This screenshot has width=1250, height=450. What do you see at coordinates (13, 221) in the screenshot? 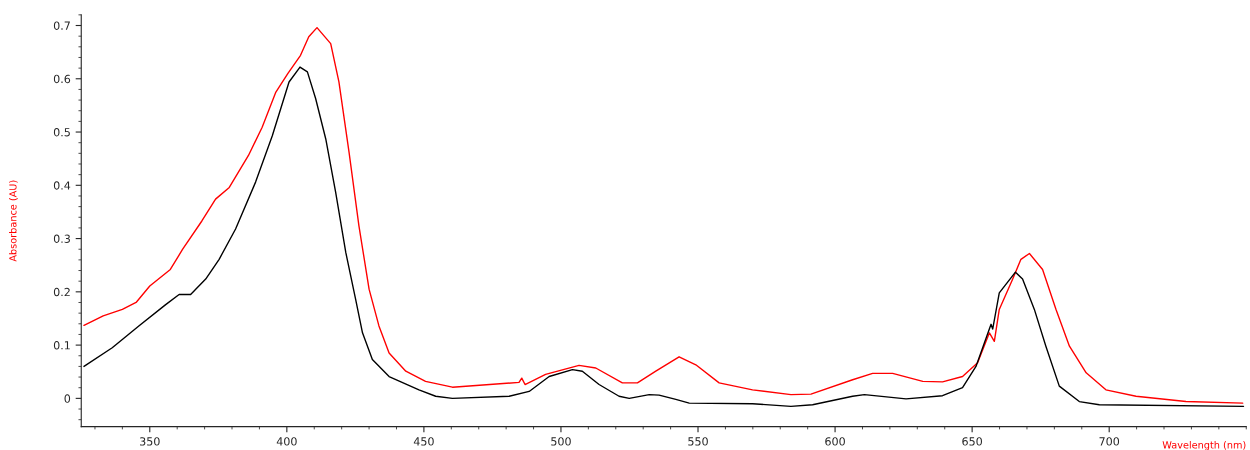
I see `y-axis-title: Absorbance (AU)` at bounding box center [13, 221].